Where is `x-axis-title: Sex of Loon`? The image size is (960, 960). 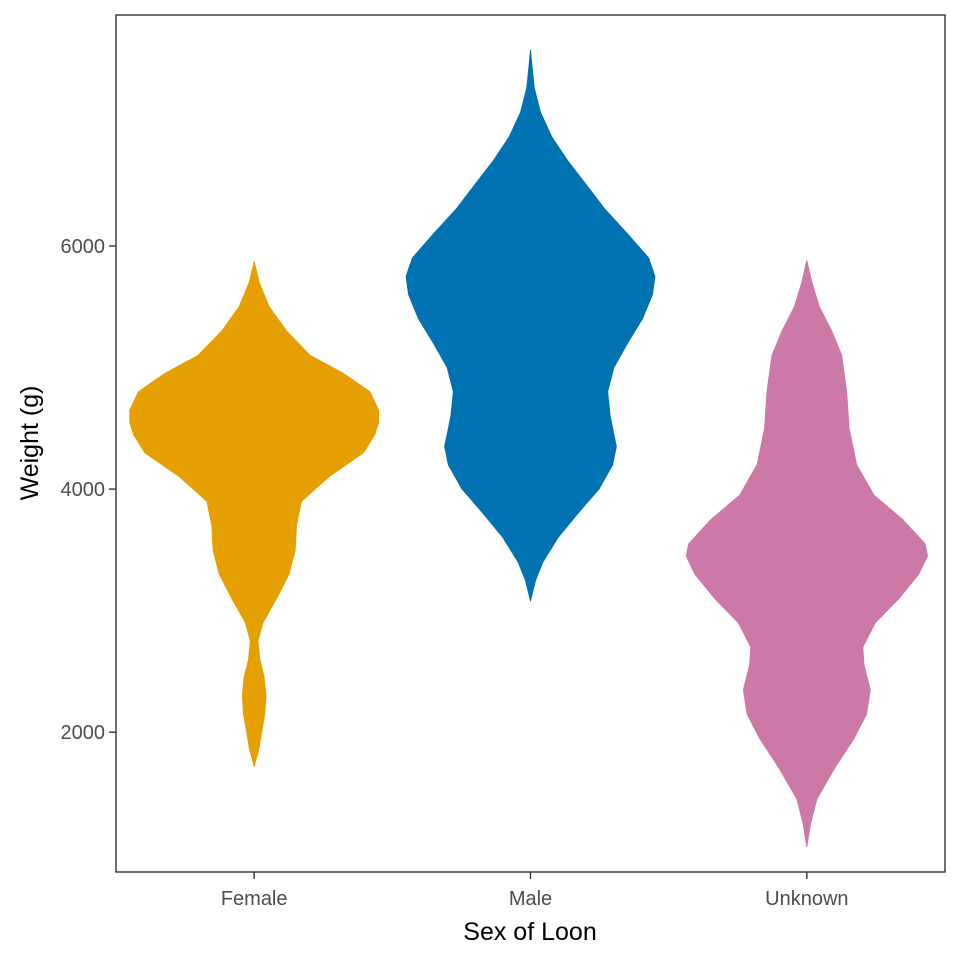
x-axis-title: Sex of Loon is located at coordinates (529, 932).